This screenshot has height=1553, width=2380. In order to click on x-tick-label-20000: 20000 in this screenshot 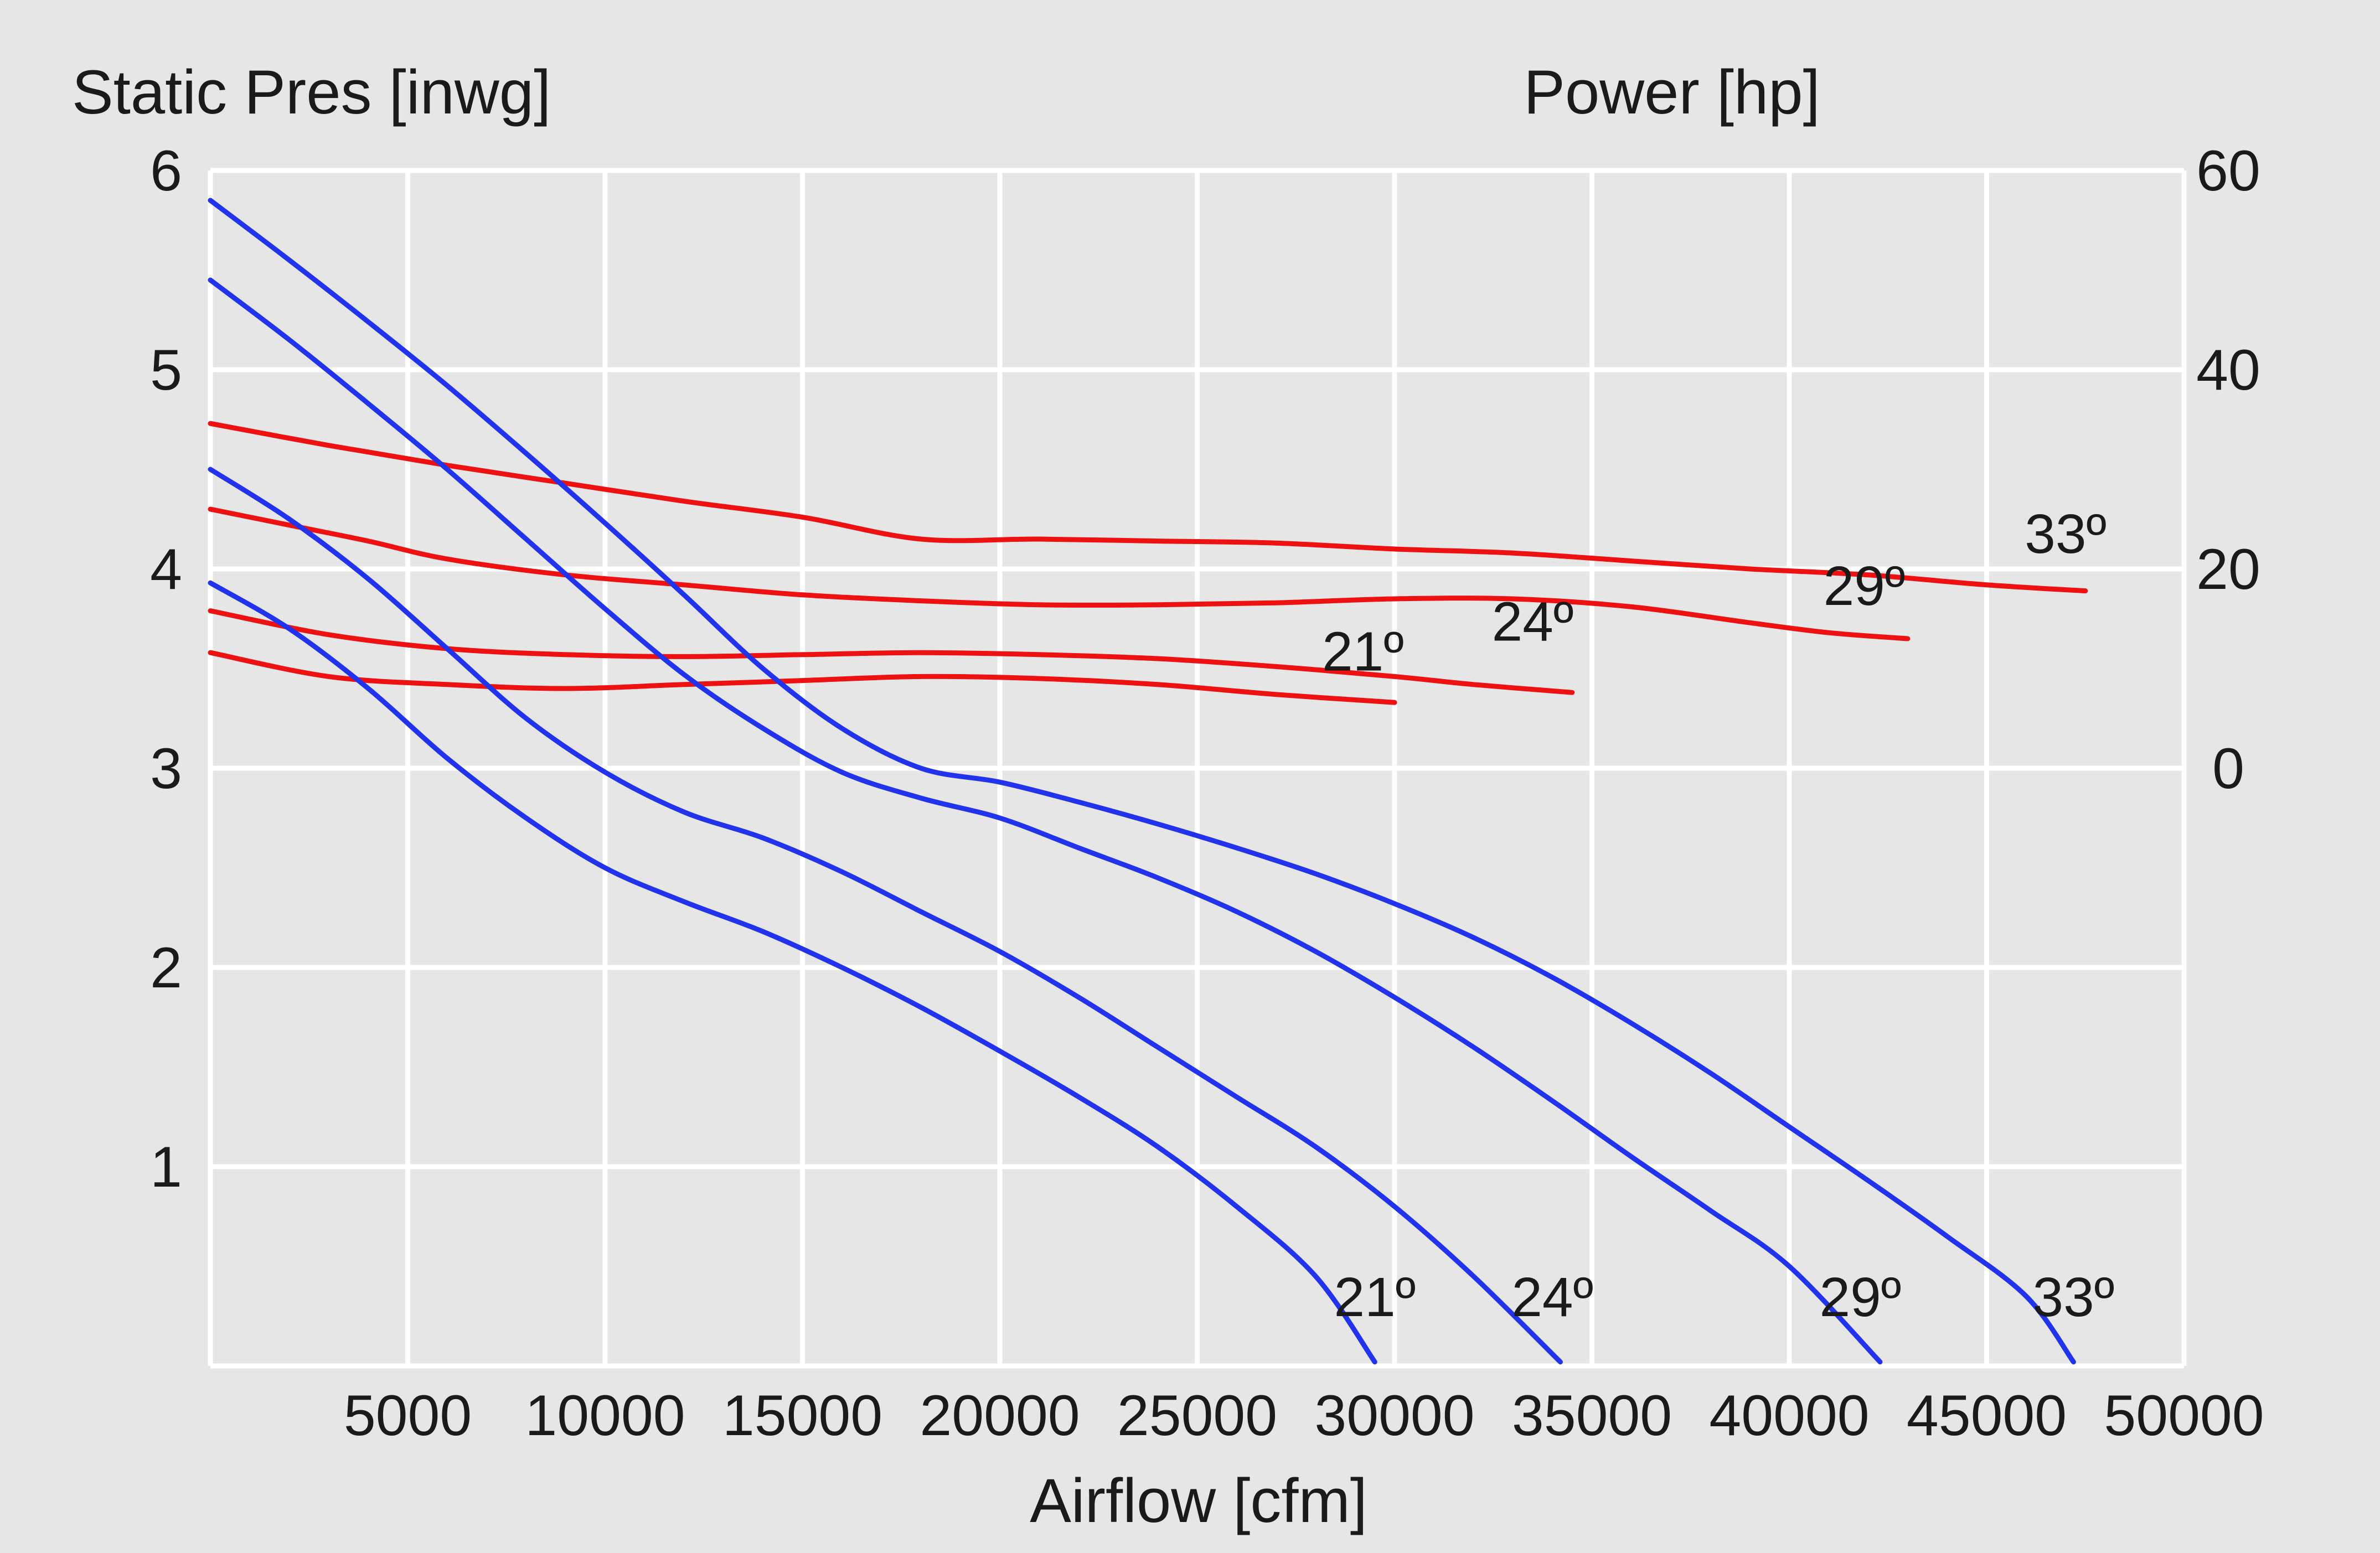, I will do `click(1000, 1416)`.